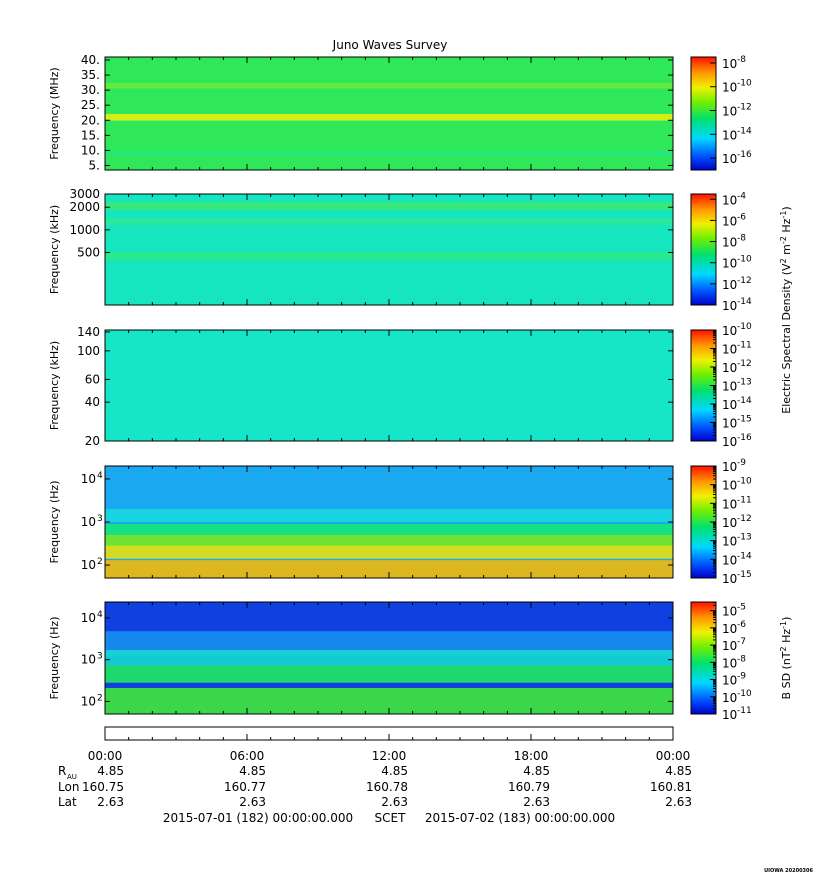 Image resolution: width=815 pixels, height=880 pixels. What do you see at coordinates (84, 207) in the screenshot?
I see `y-tick-label: 2000` at bounding box center [84, 207].